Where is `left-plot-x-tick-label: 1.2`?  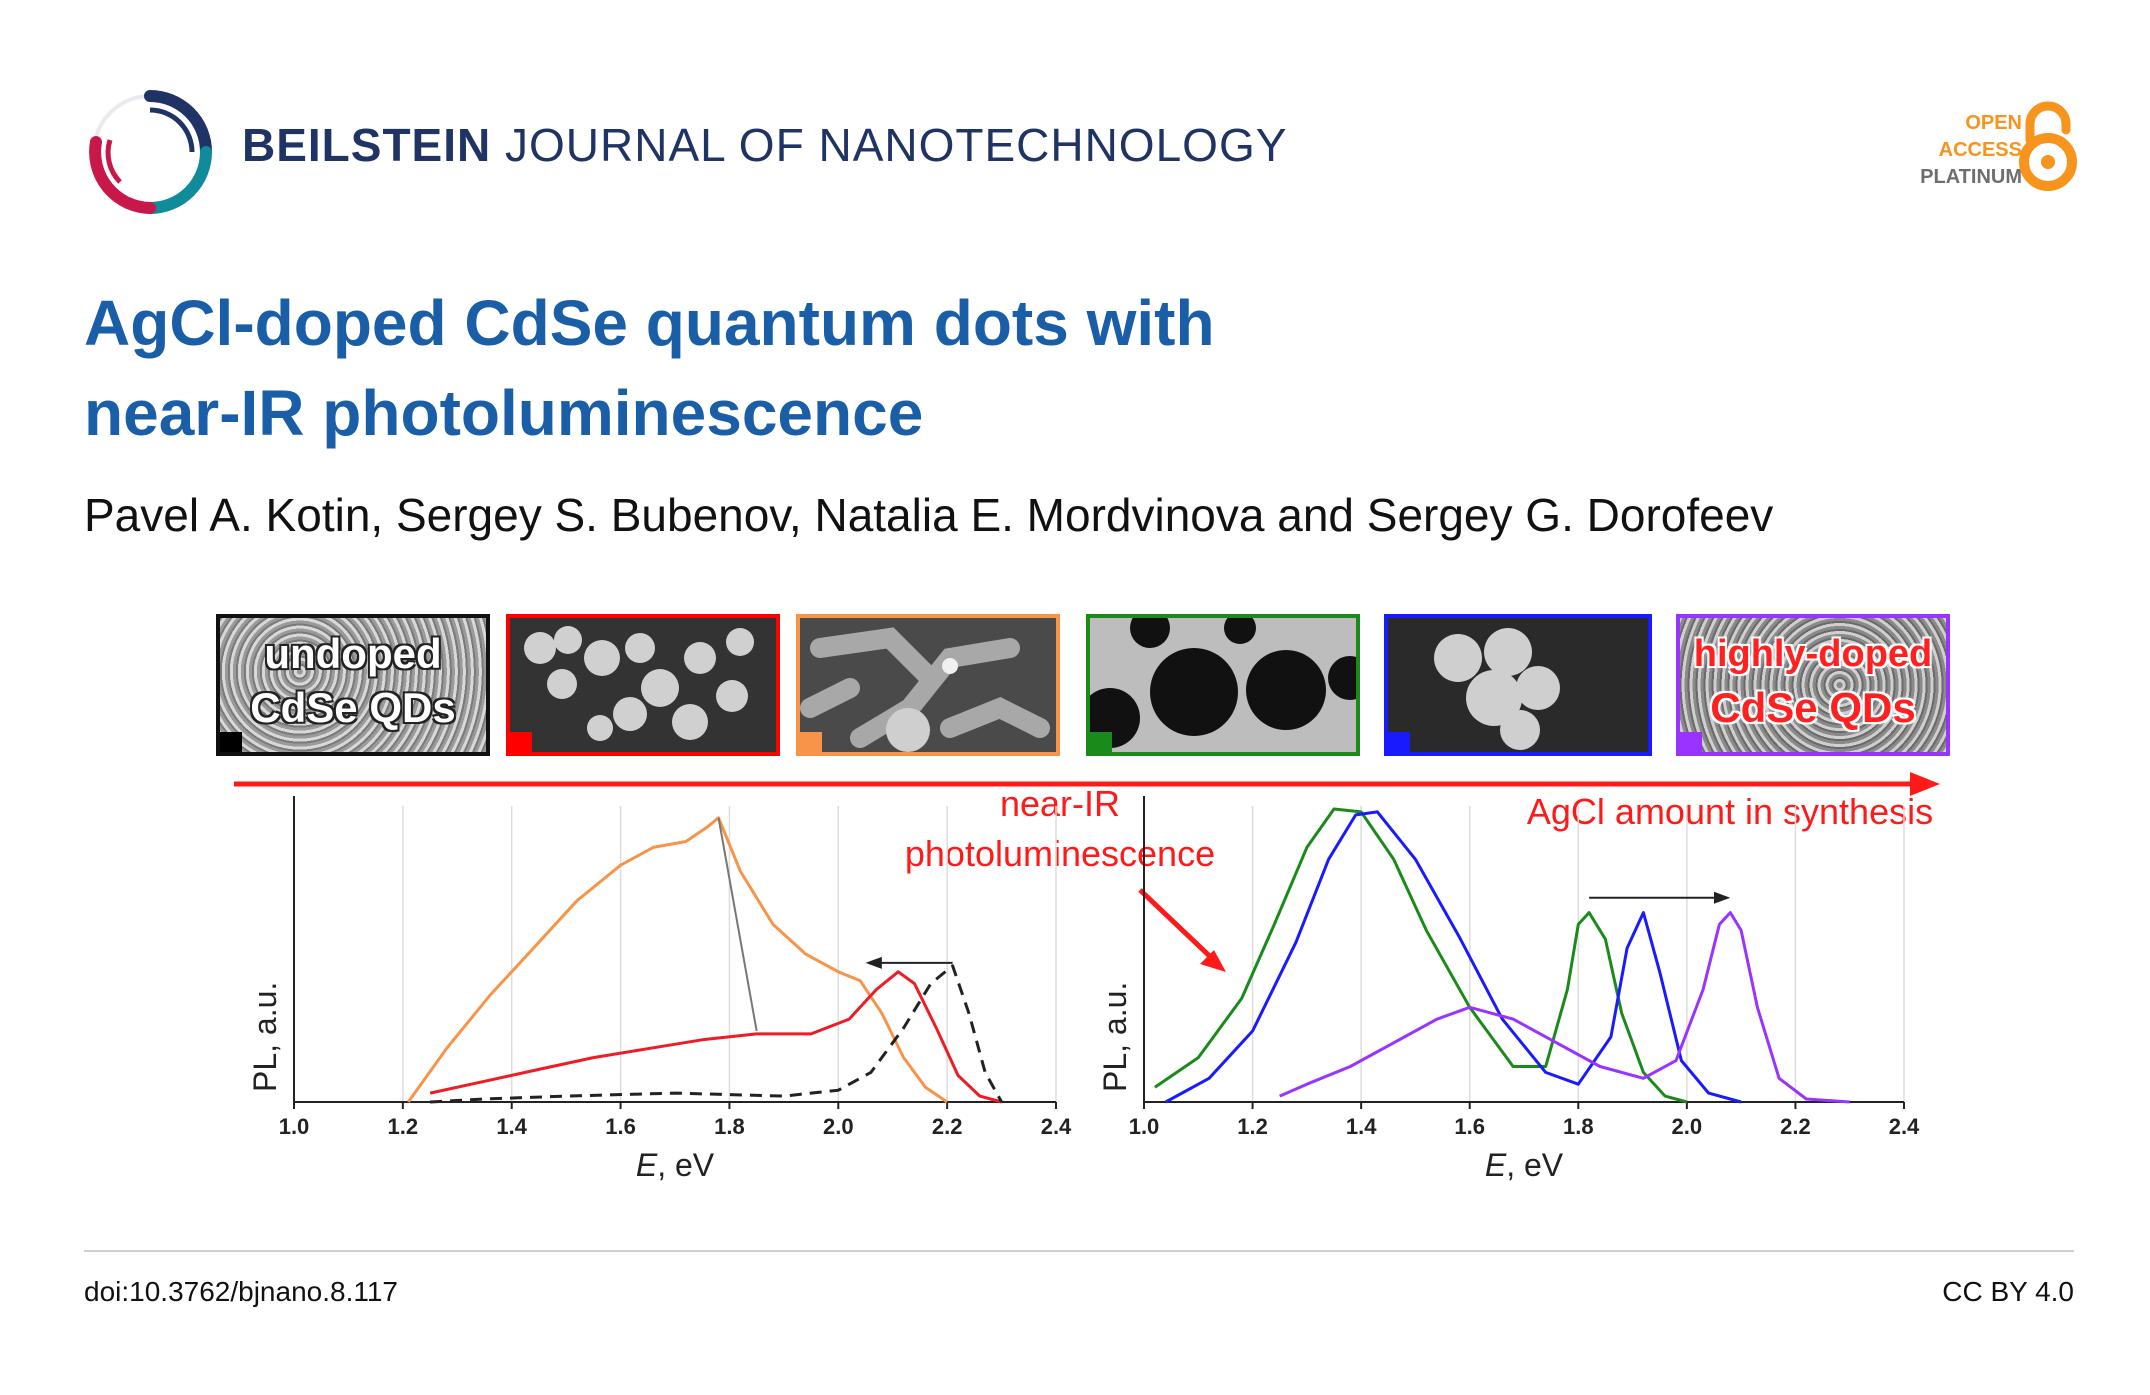
left-plot-x-tick-label: 1.2 is located at coordinates (403, 1126).